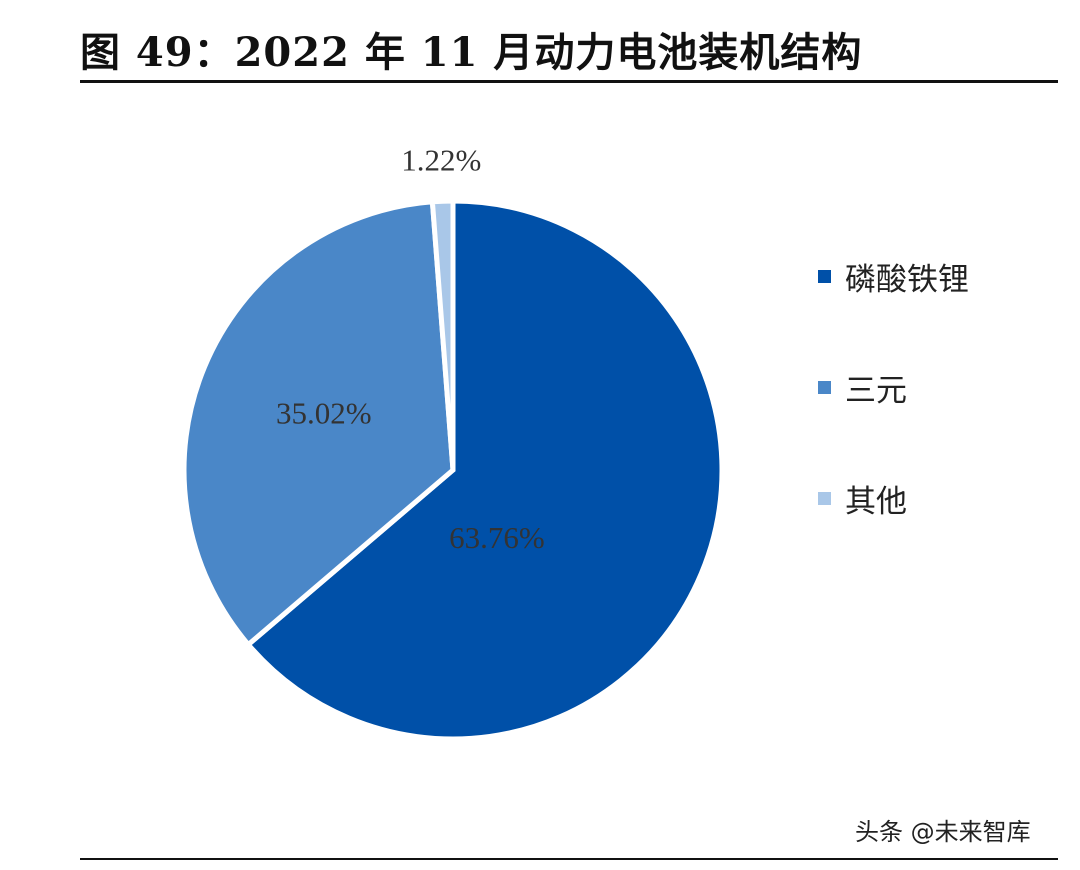 The width and height of the screenshot is (1080, 870). Describe the element at coordinates (441, 160) in the screenshot. I see `slice-data-label: 1.22%` at that location.